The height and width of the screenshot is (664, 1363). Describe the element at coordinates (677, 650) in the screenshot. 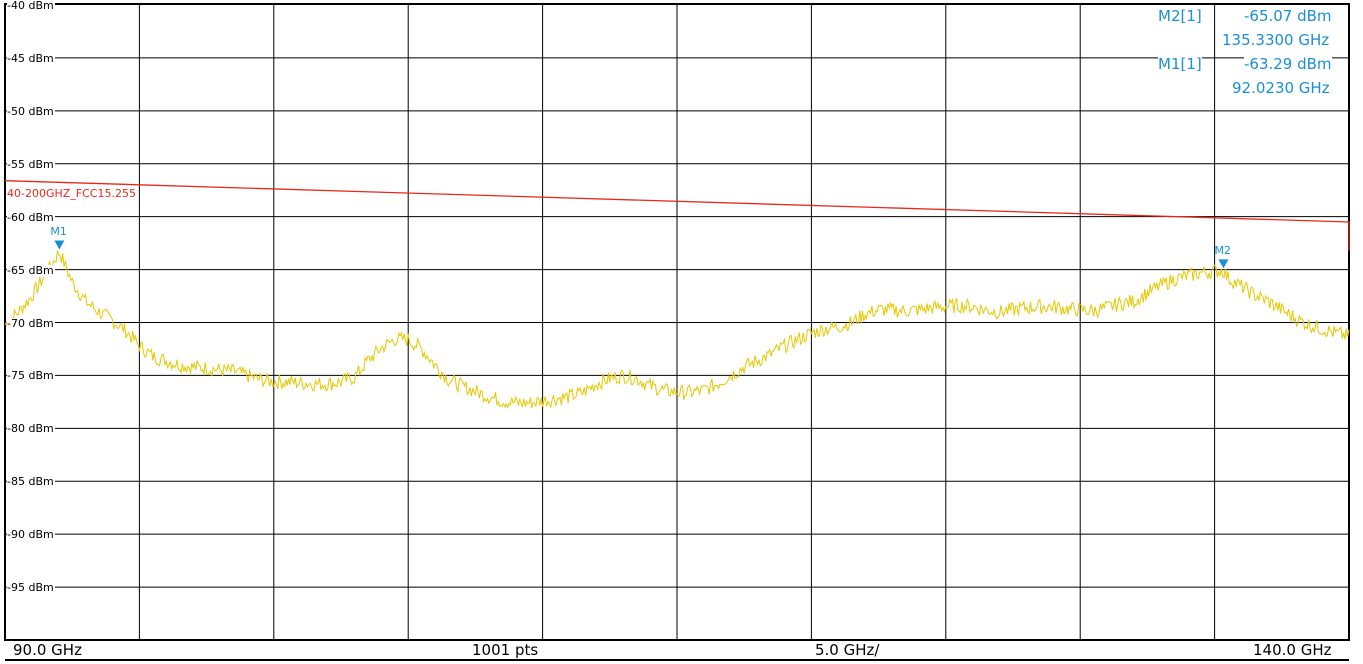

I see `footer-bar` at that location.